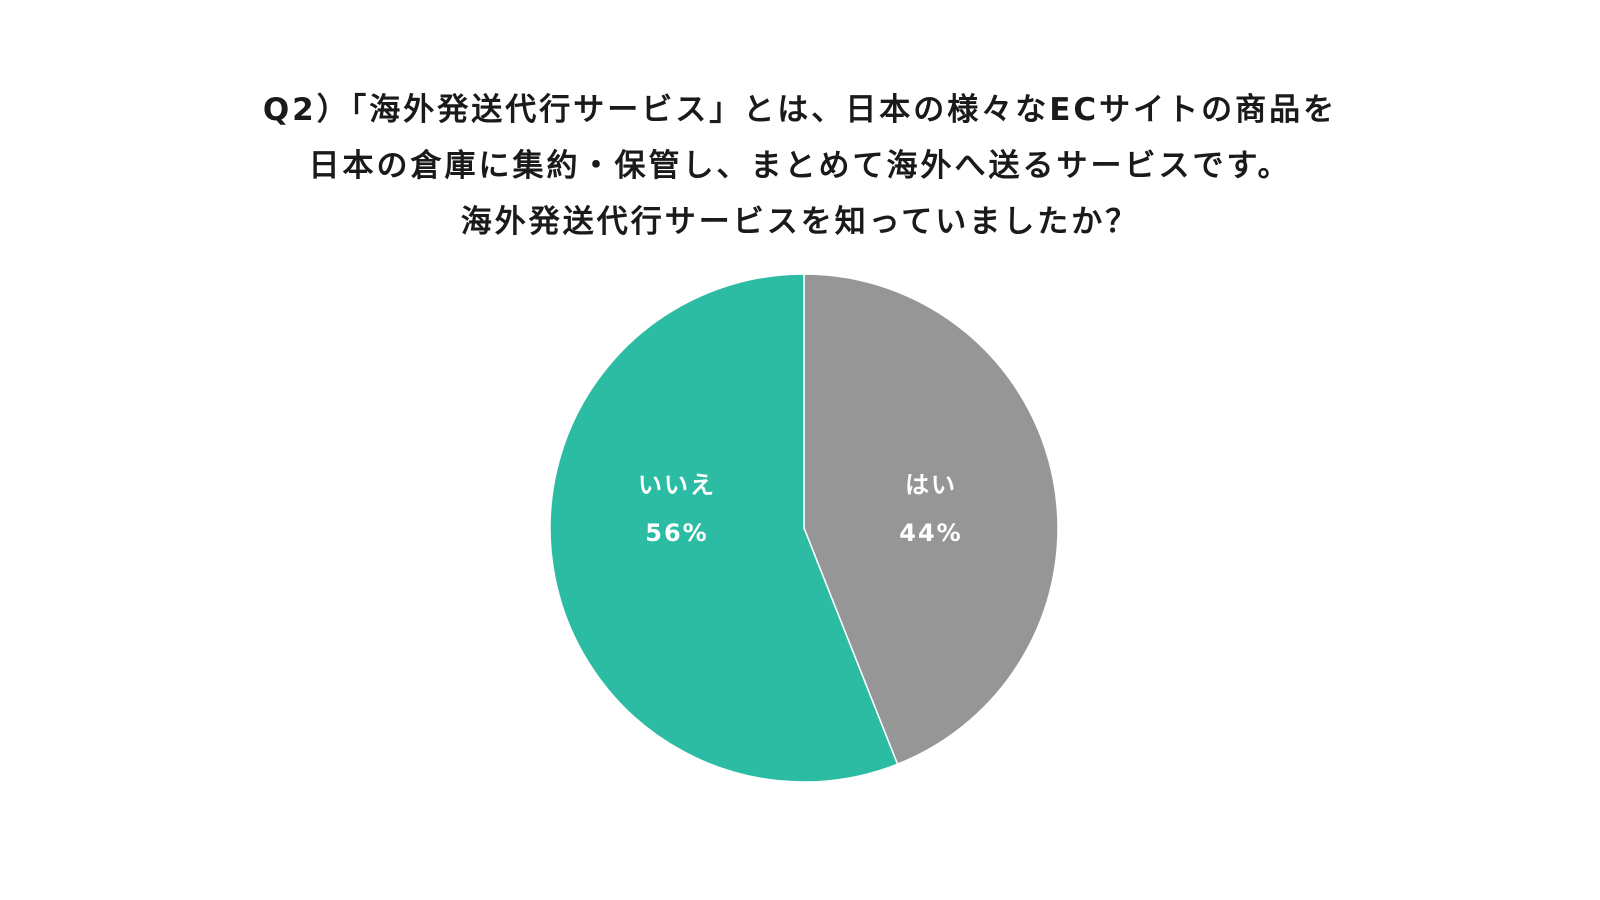 The image size is (1600, 900). Describe the element at coordinates (676, 533) in the screenshot. I see `slice-value-label-2: 56%` at that location.